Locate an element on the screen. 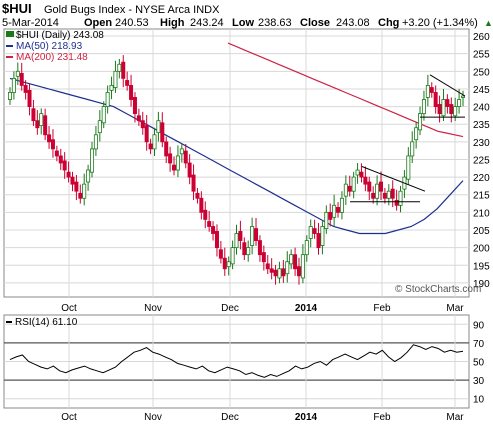 This screenshot has width=493, height=424. high-value: 243.24 is located at coordinates (207, 23).